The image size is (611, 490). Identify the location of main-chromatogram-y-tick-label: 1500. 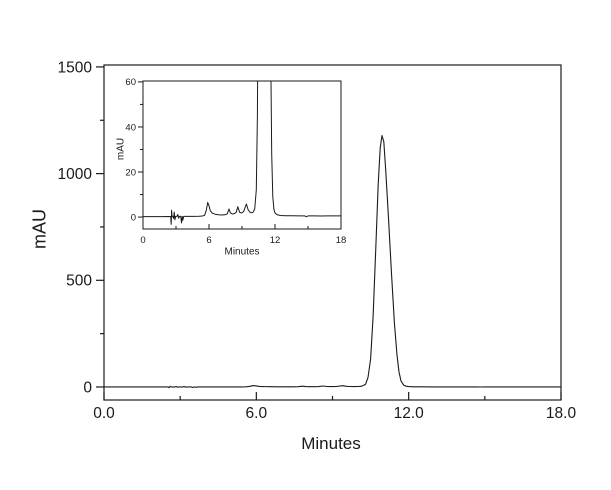
(75, 67).